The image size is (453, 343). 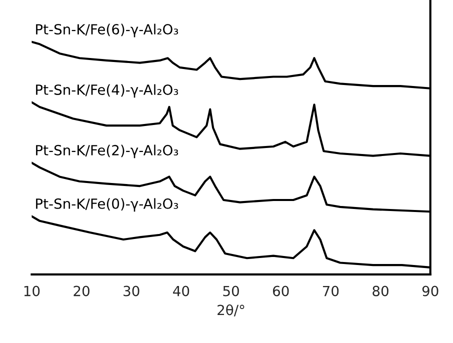 What do you see at coordinates (132, 291) in the screenshot?
I see `x-tick-label: 30` at bounding box center [132, 291].